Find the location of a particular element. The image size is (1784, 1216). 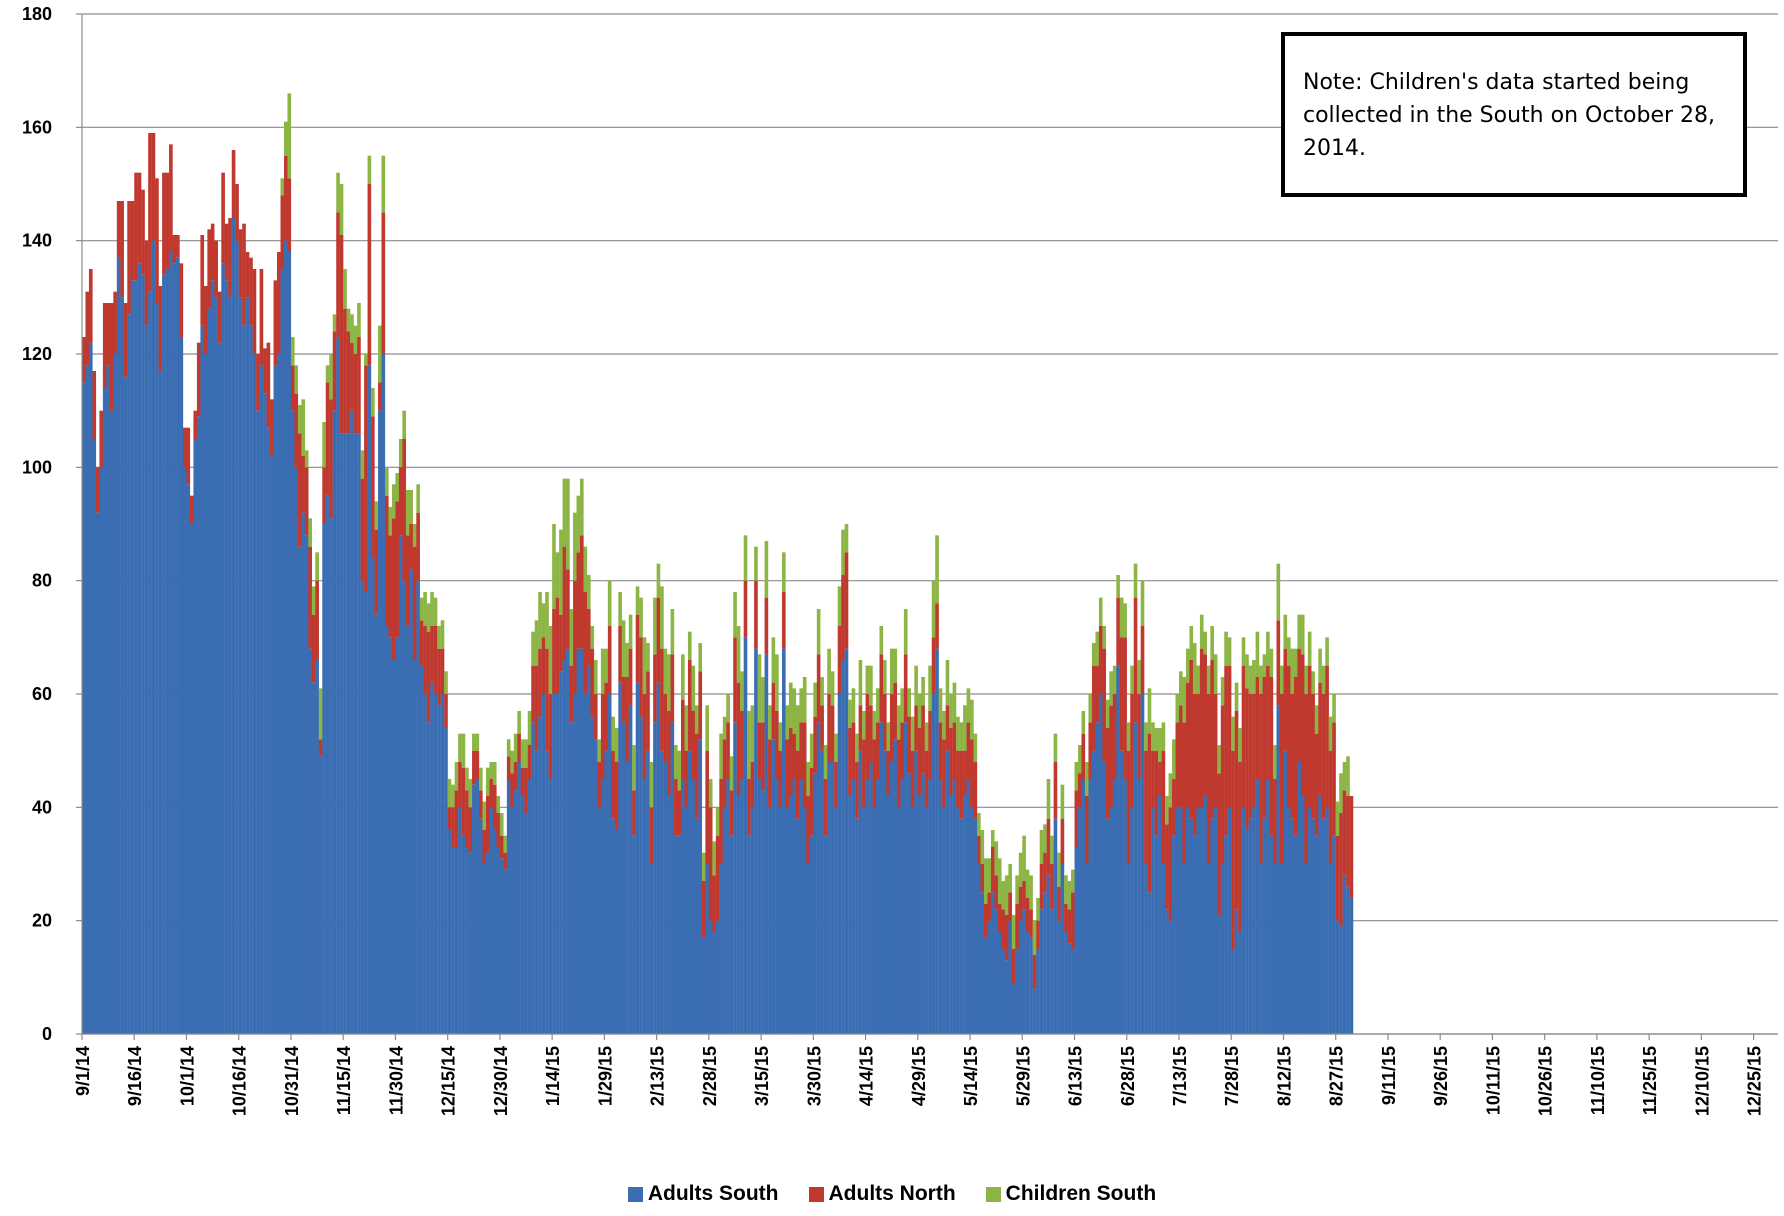

x-tick-label: 2/28/15 is located at coordinates (710, 1076).